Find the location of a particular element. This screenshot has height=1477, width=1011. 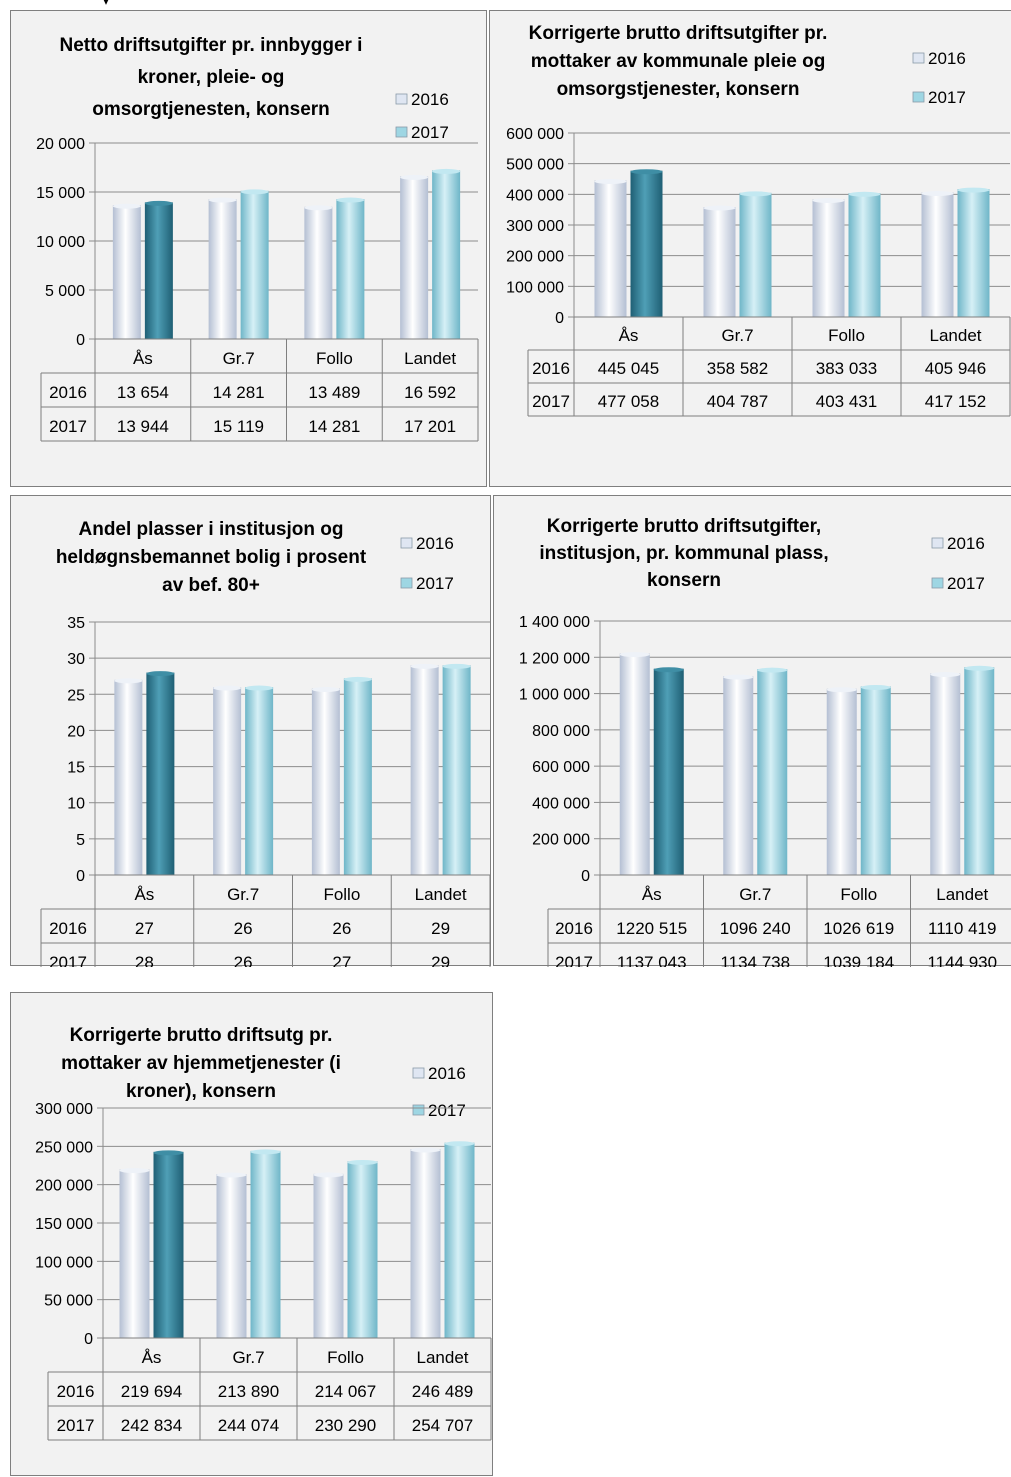

table-cell-value: 1134 738 is located at coordinates (755, 960).